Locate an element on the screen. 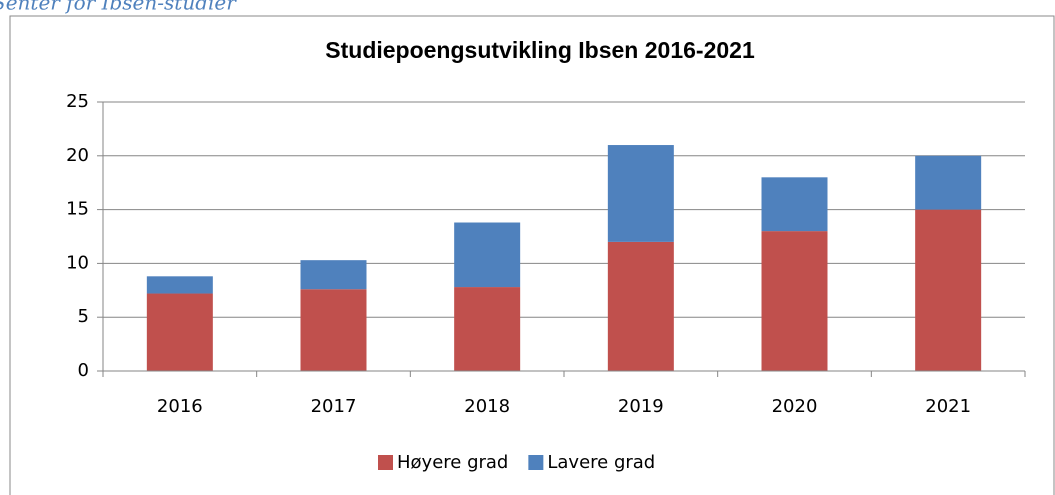 This screenshot has width=1055, height=495. y-tick-label: 15 is located at coordinates (77, 209).